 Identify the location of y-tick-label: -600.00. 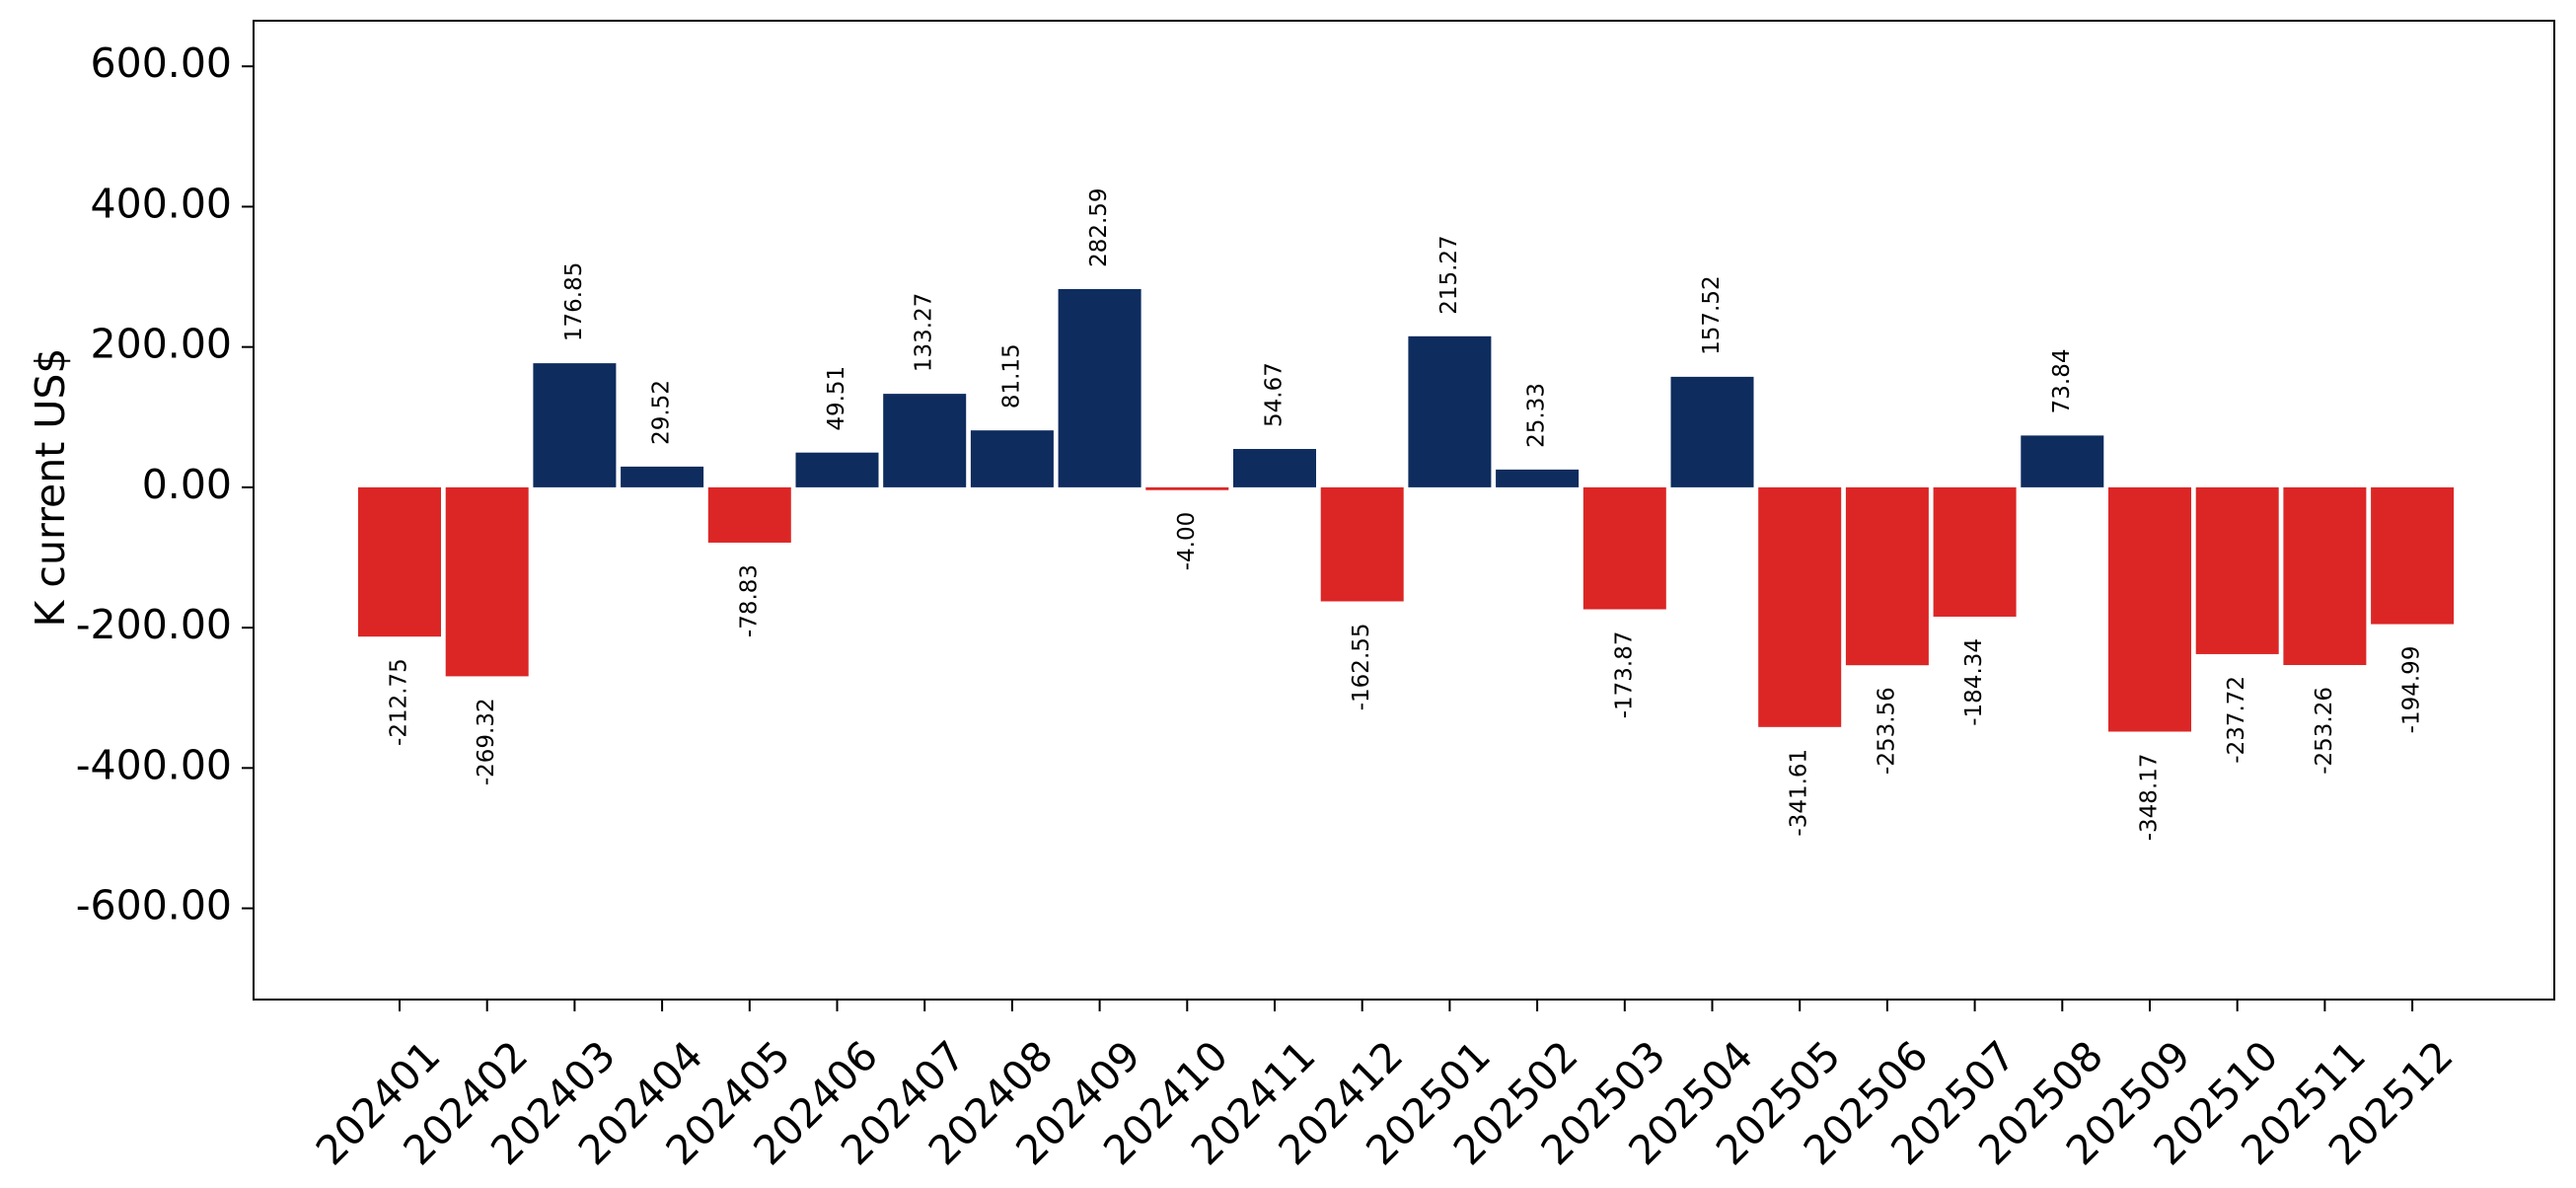
(154, 905).